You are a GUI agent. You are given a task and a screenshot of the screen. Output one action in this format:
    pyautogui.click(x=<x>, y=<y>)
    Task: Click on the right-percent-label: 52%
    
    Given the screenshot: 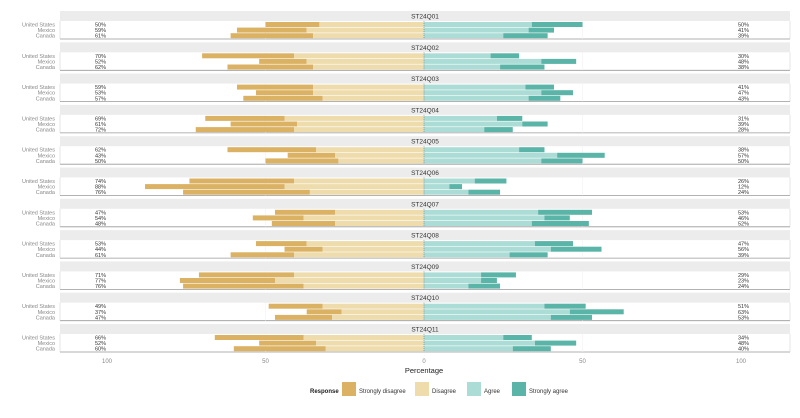 What is the action you would take?
    pyautogui.click(x=743, y=225)
    